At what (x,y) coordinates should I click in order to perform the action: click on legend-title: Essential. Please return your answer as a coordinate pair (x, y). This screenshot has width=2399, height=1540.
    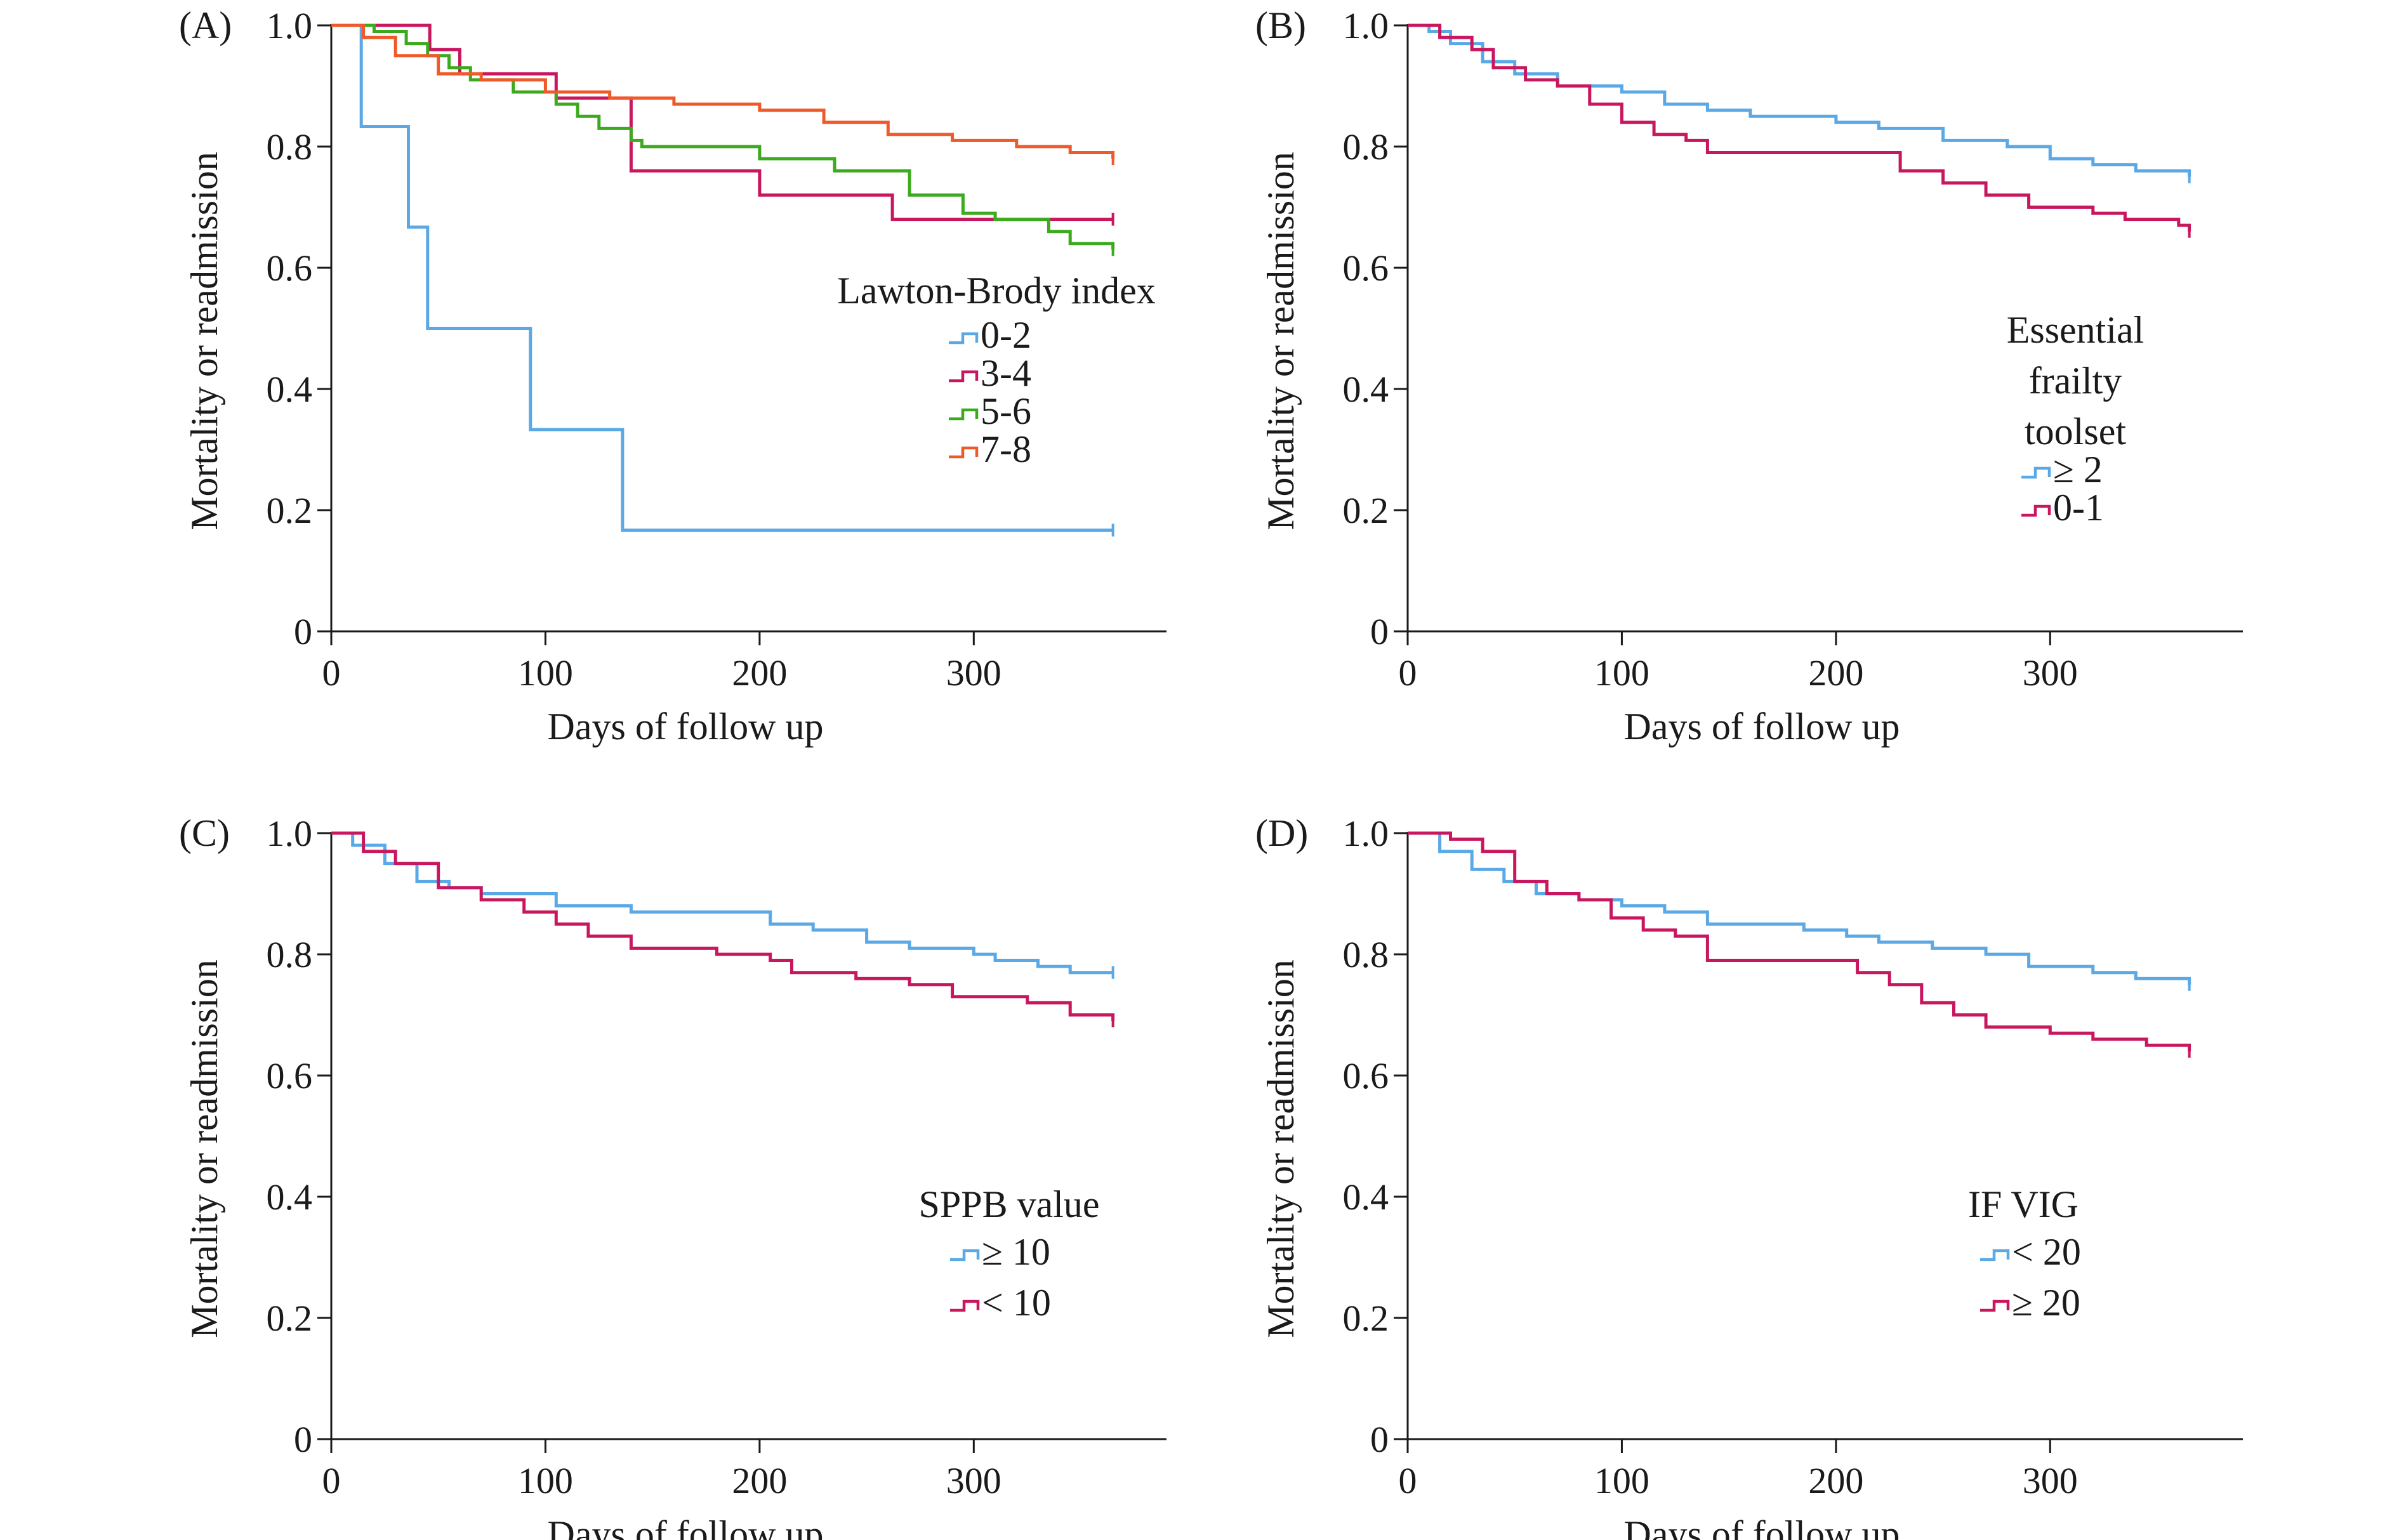
    Looking at the image, I should click on (2076, 330).